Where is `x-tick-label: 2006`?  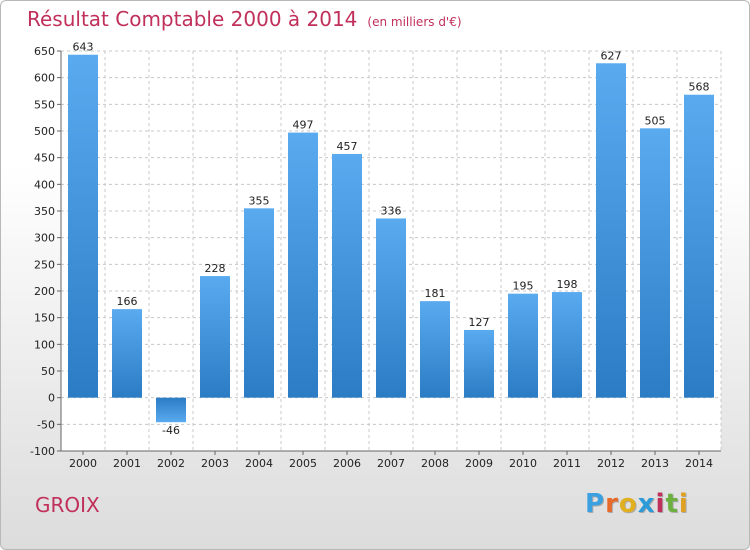
x-tick-label: 2006 is located at coordinates (347, 463).